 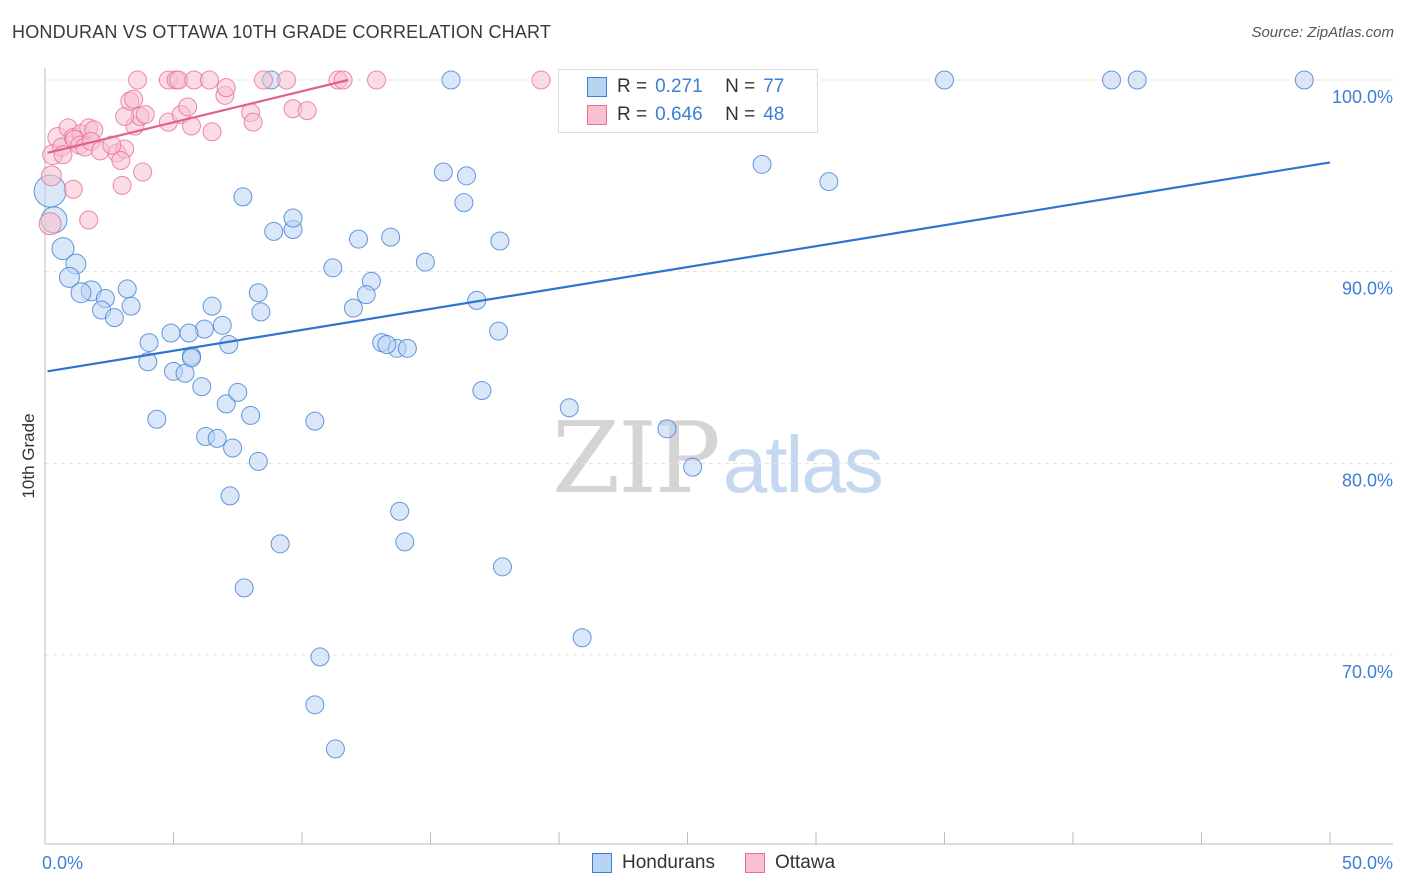 What do you see at coordinates (62, 863) in the screenshot?
I see `x-tick-label-left: 0.0%` at bounding box center [62, 863].